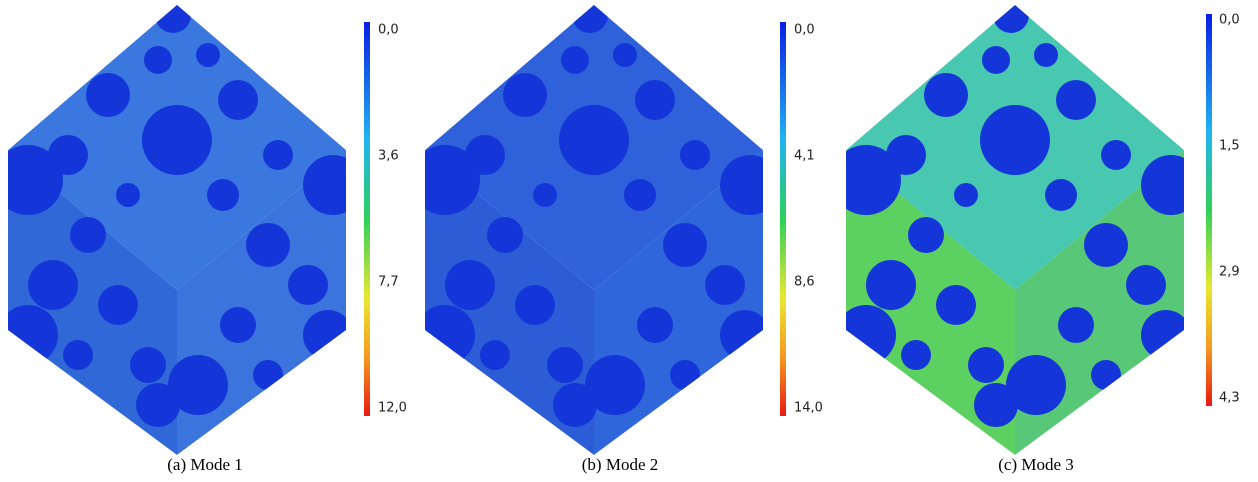 Image resolution: width=1258 pixels, height=482 pixels. I want to click on colorbar-label: 2,9, so click(1229, 272).